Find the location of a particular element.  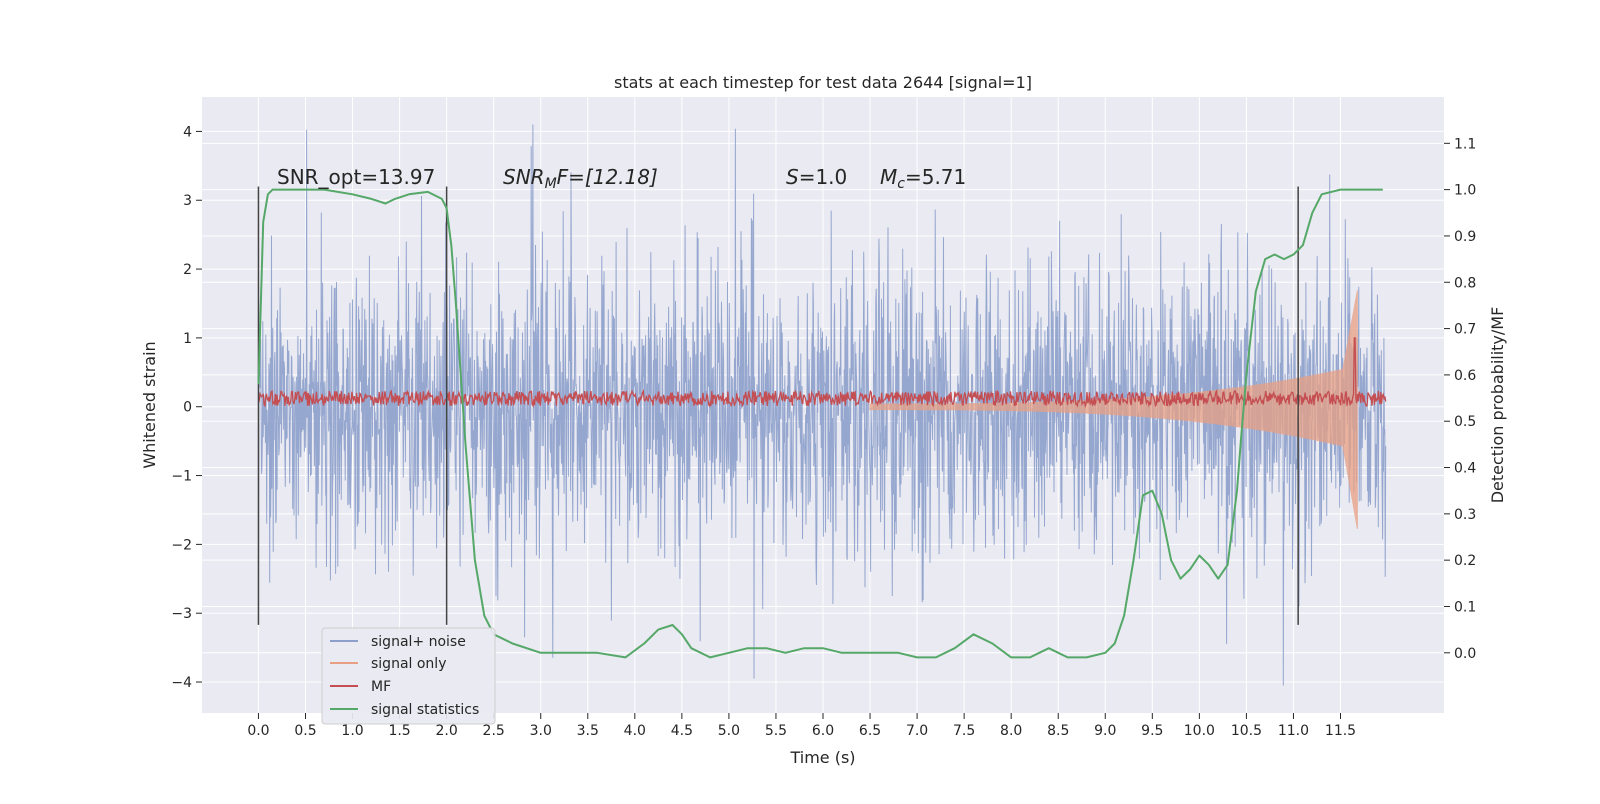

right-y-tick-label: 0.5 is located at coordinates (1465, 422).